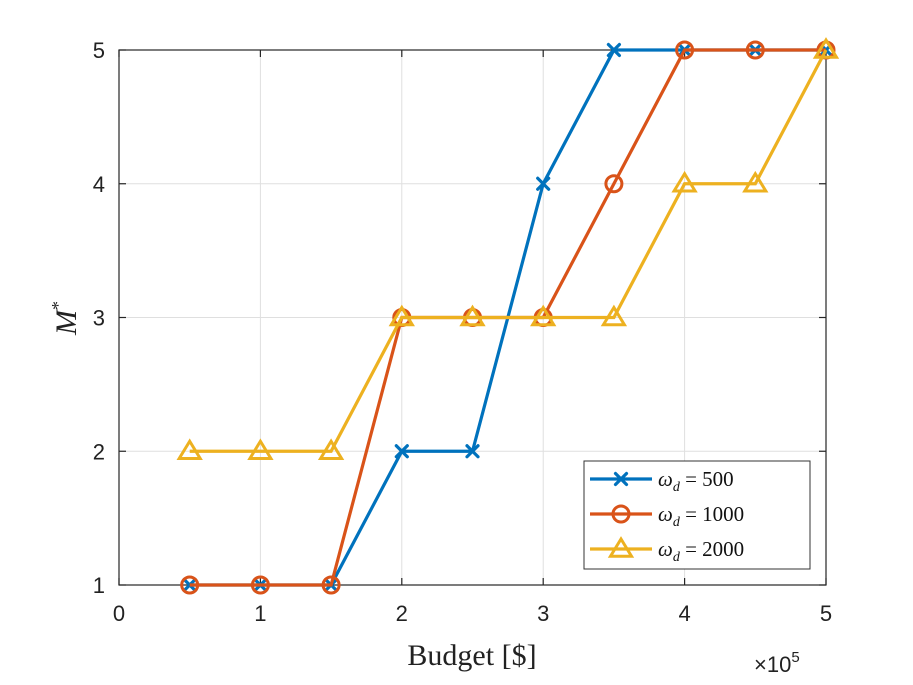 This screenshot has height=685, width=913. What do you see at coordinates (99, 585) in the screenshot?
I see `y-tick-label: 1` at bounding box center [99, 585].